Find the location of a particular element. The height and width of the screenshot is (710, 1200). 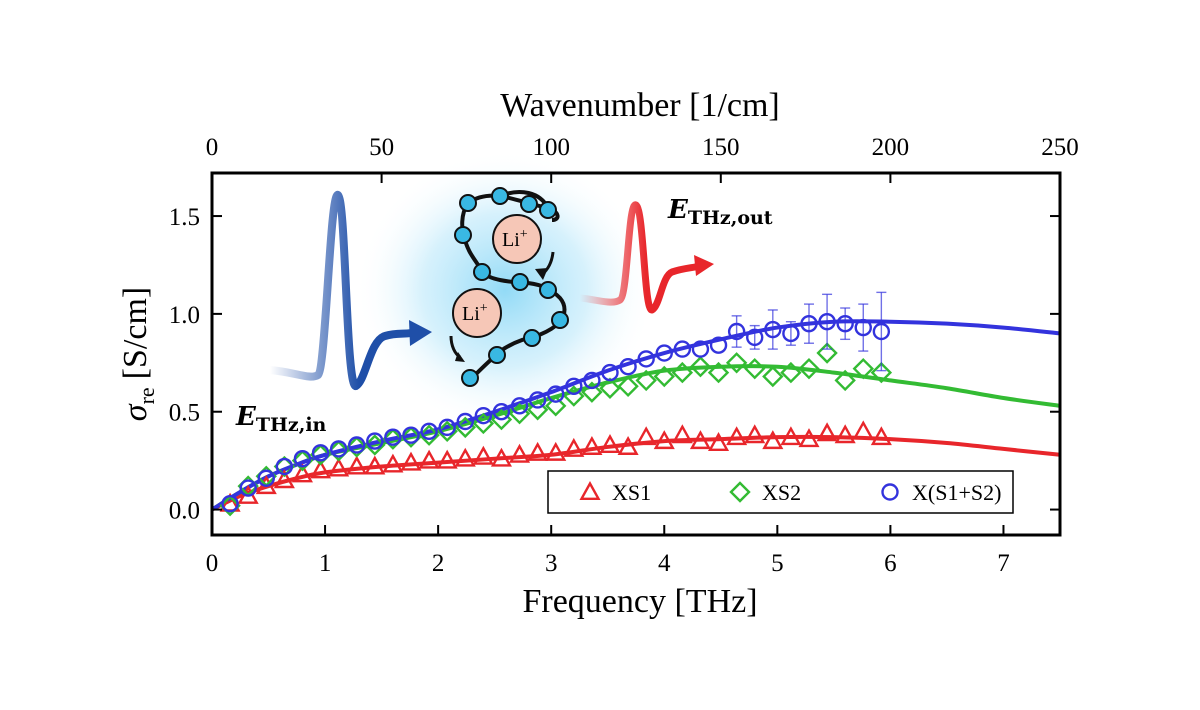

y-tick-label: 1.0 is located at coordinates (184, 315).